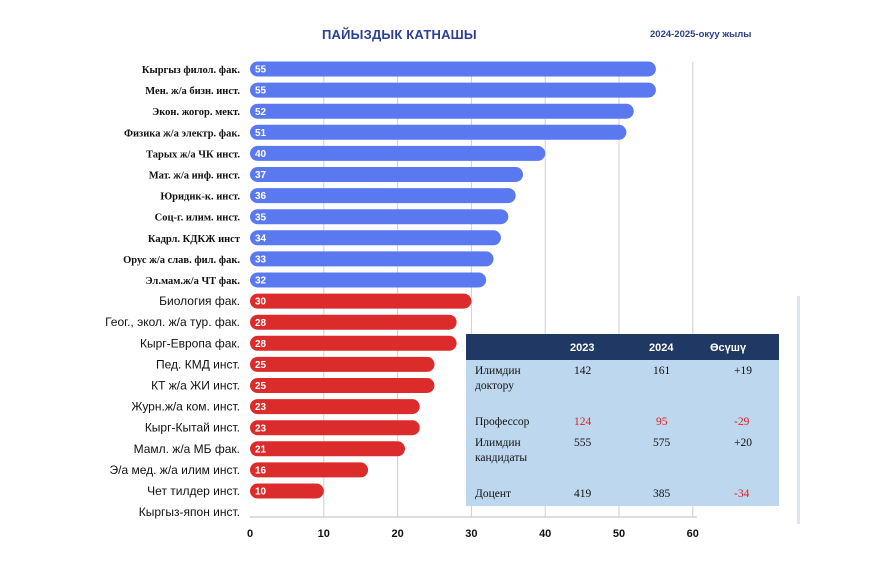 The width and height of the screenshot is (872, 575). Describe the element at coordinates (501, 458) in the screenshot. I see `row-label: кандидаты` at that location.